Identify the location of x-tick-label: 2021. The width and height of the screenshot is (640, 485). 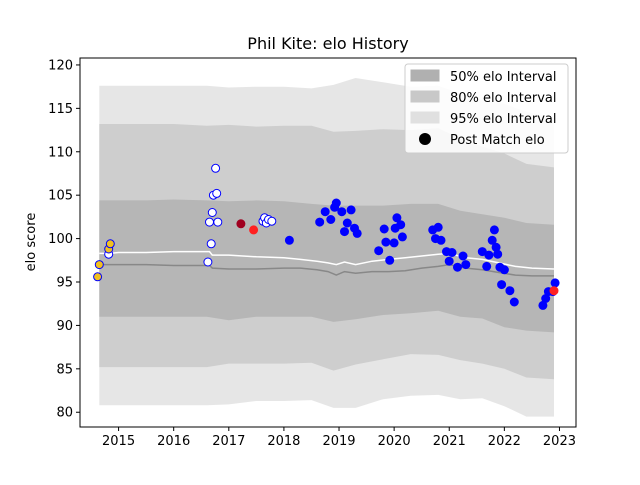
(449, 441).